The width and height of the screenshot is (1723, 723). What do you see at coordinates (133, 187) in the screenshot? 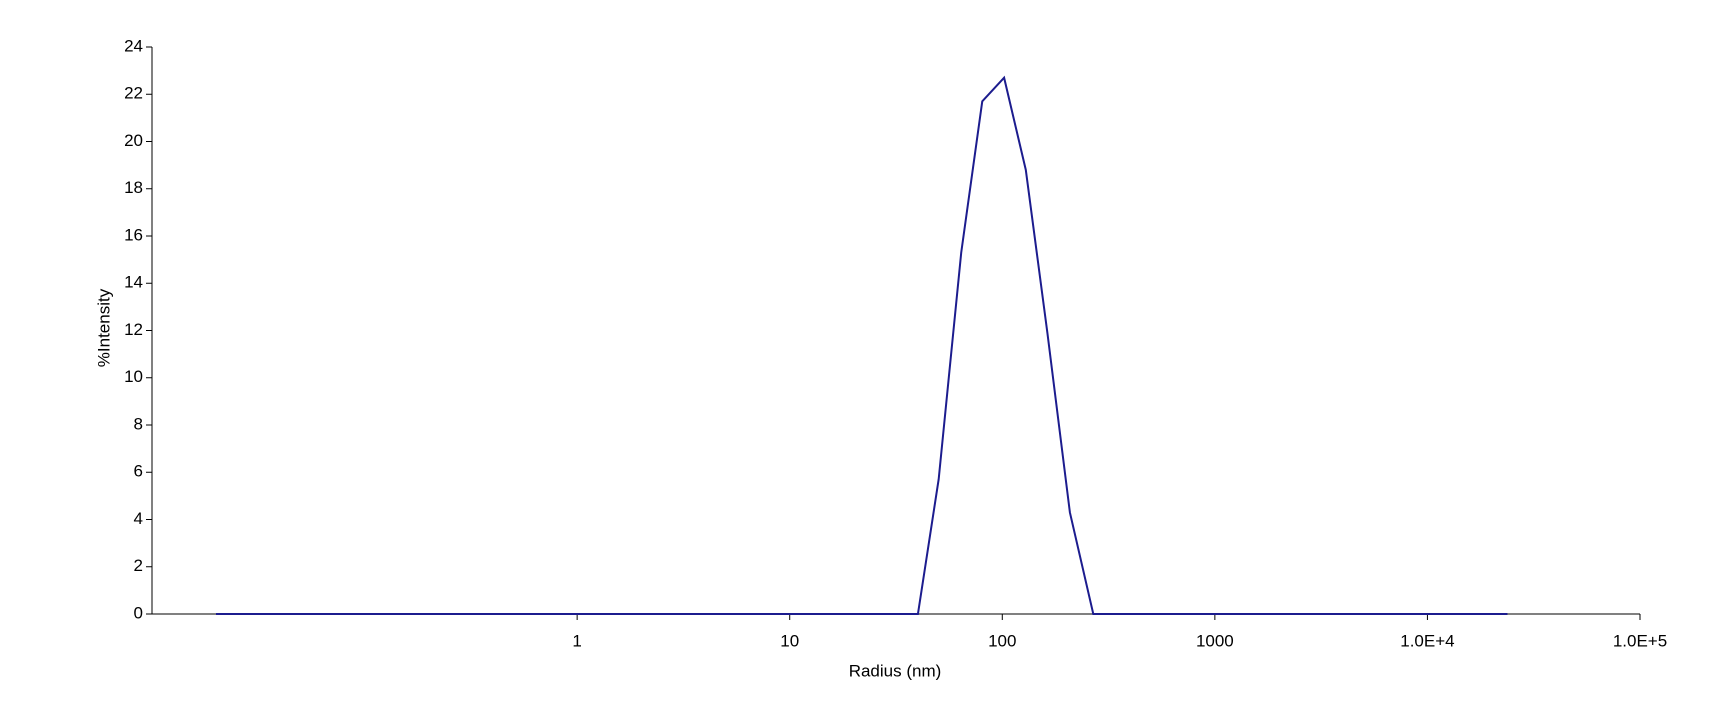
I see `y-tick-label: 18` at bounding box center [133, 187].